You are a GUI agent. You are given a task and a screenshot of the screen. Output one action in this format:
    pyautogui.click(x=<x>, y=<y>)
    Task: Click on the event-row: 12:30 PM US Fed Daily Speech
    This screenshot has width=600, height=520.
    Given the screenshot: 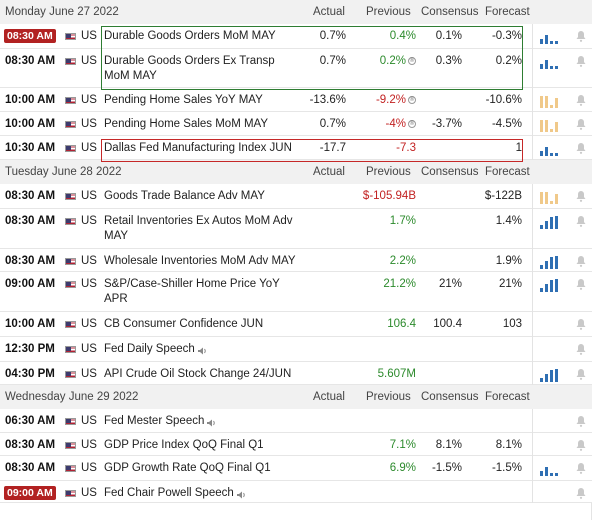 What is the action you would take?
    pyautogui.click(x=296, y=349)
    